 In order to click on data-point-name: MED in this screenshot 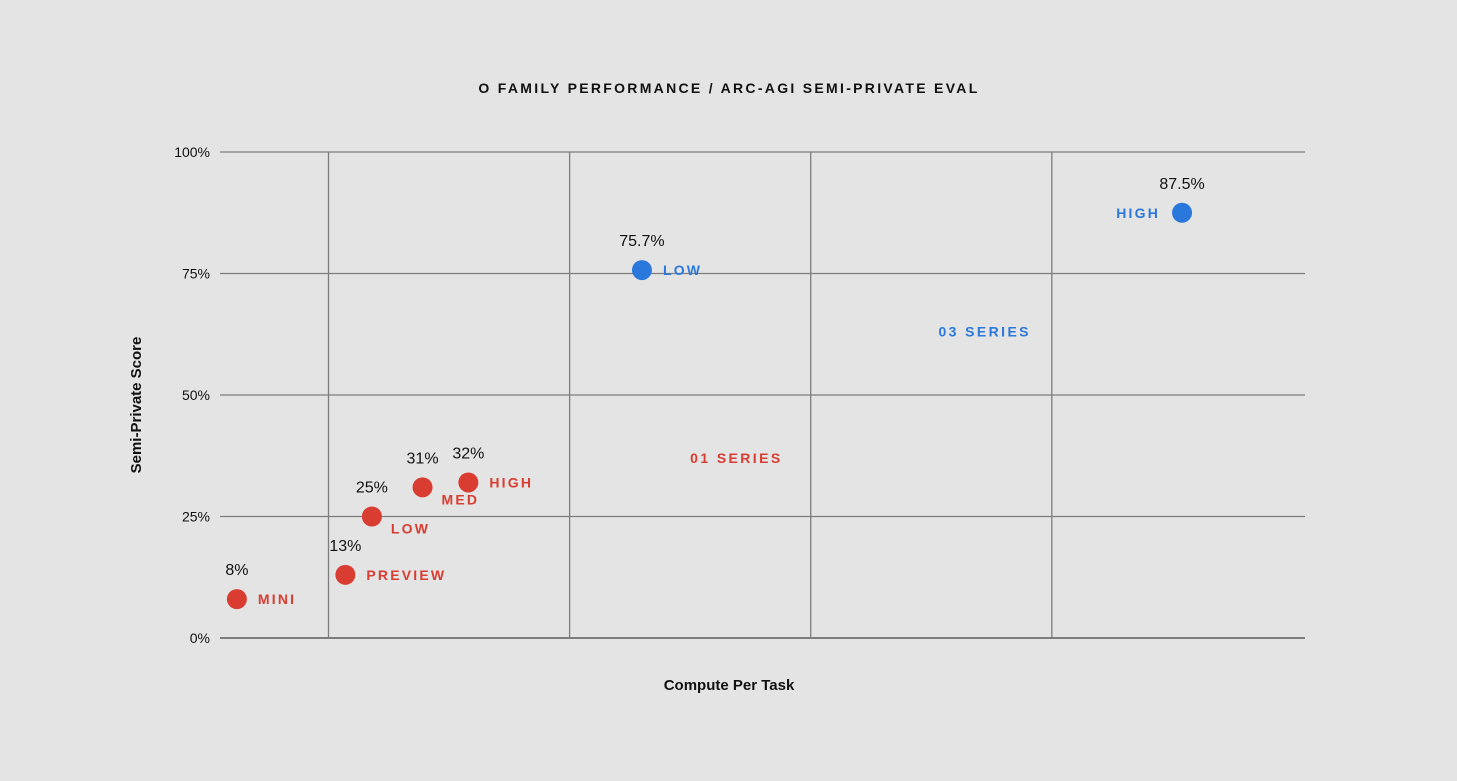, I will do `click(461, 499)`.